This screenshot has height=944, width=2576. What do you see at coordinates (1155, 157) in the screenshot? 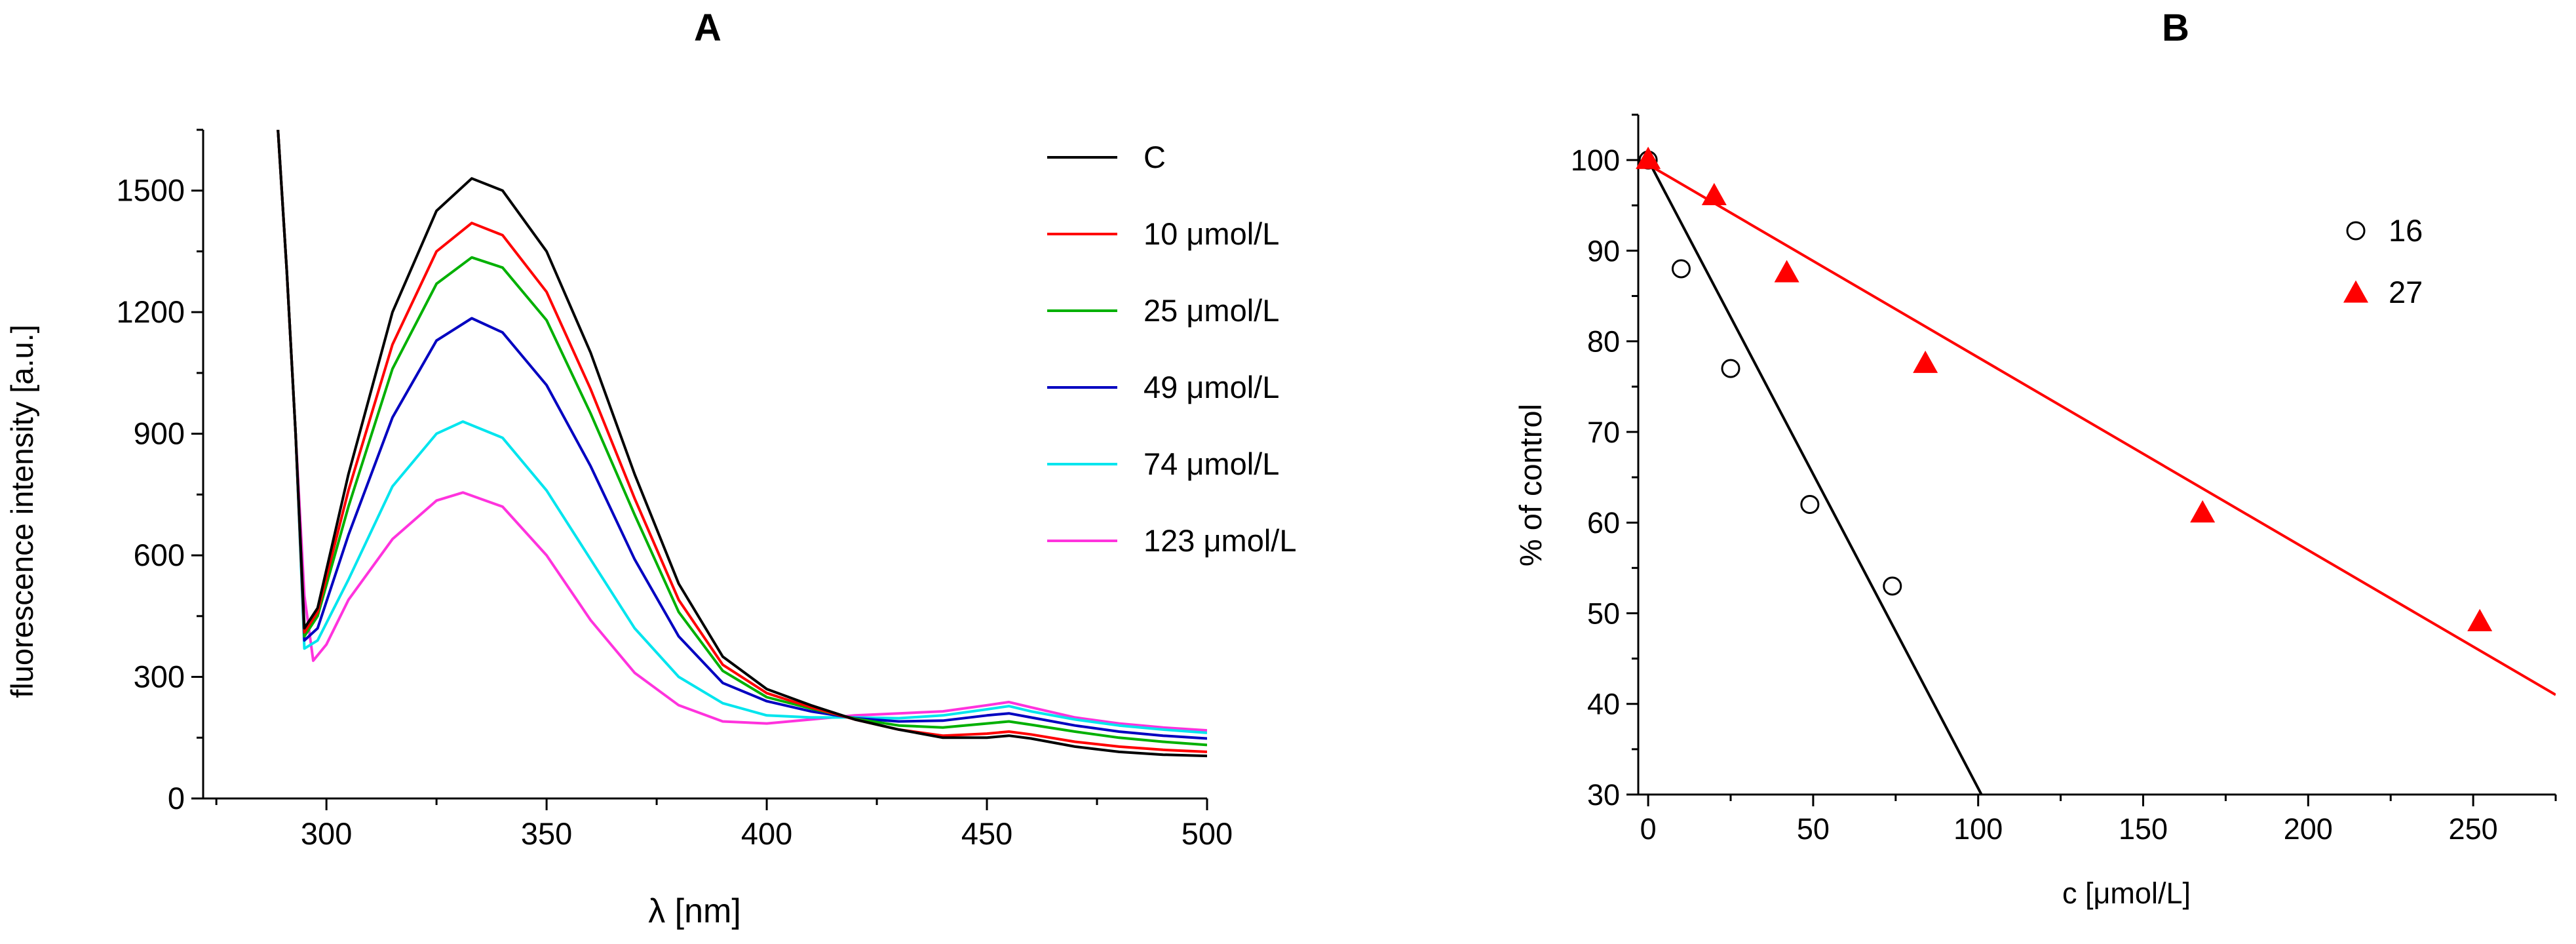
I see `panel-a-legend-label: C` at bounding box center [1155, 157].